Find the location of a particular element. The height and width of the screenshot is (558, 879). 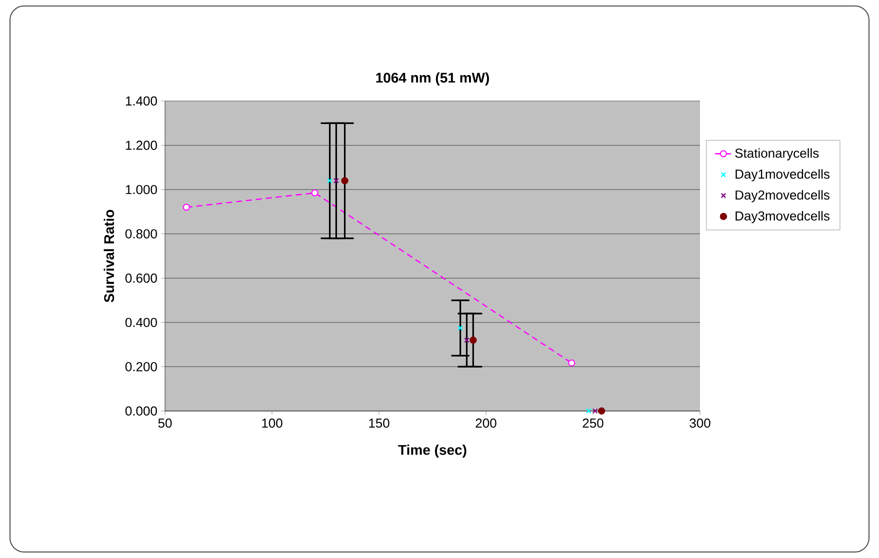

x-tick-label: 50 is located at coordinates (165, 423).